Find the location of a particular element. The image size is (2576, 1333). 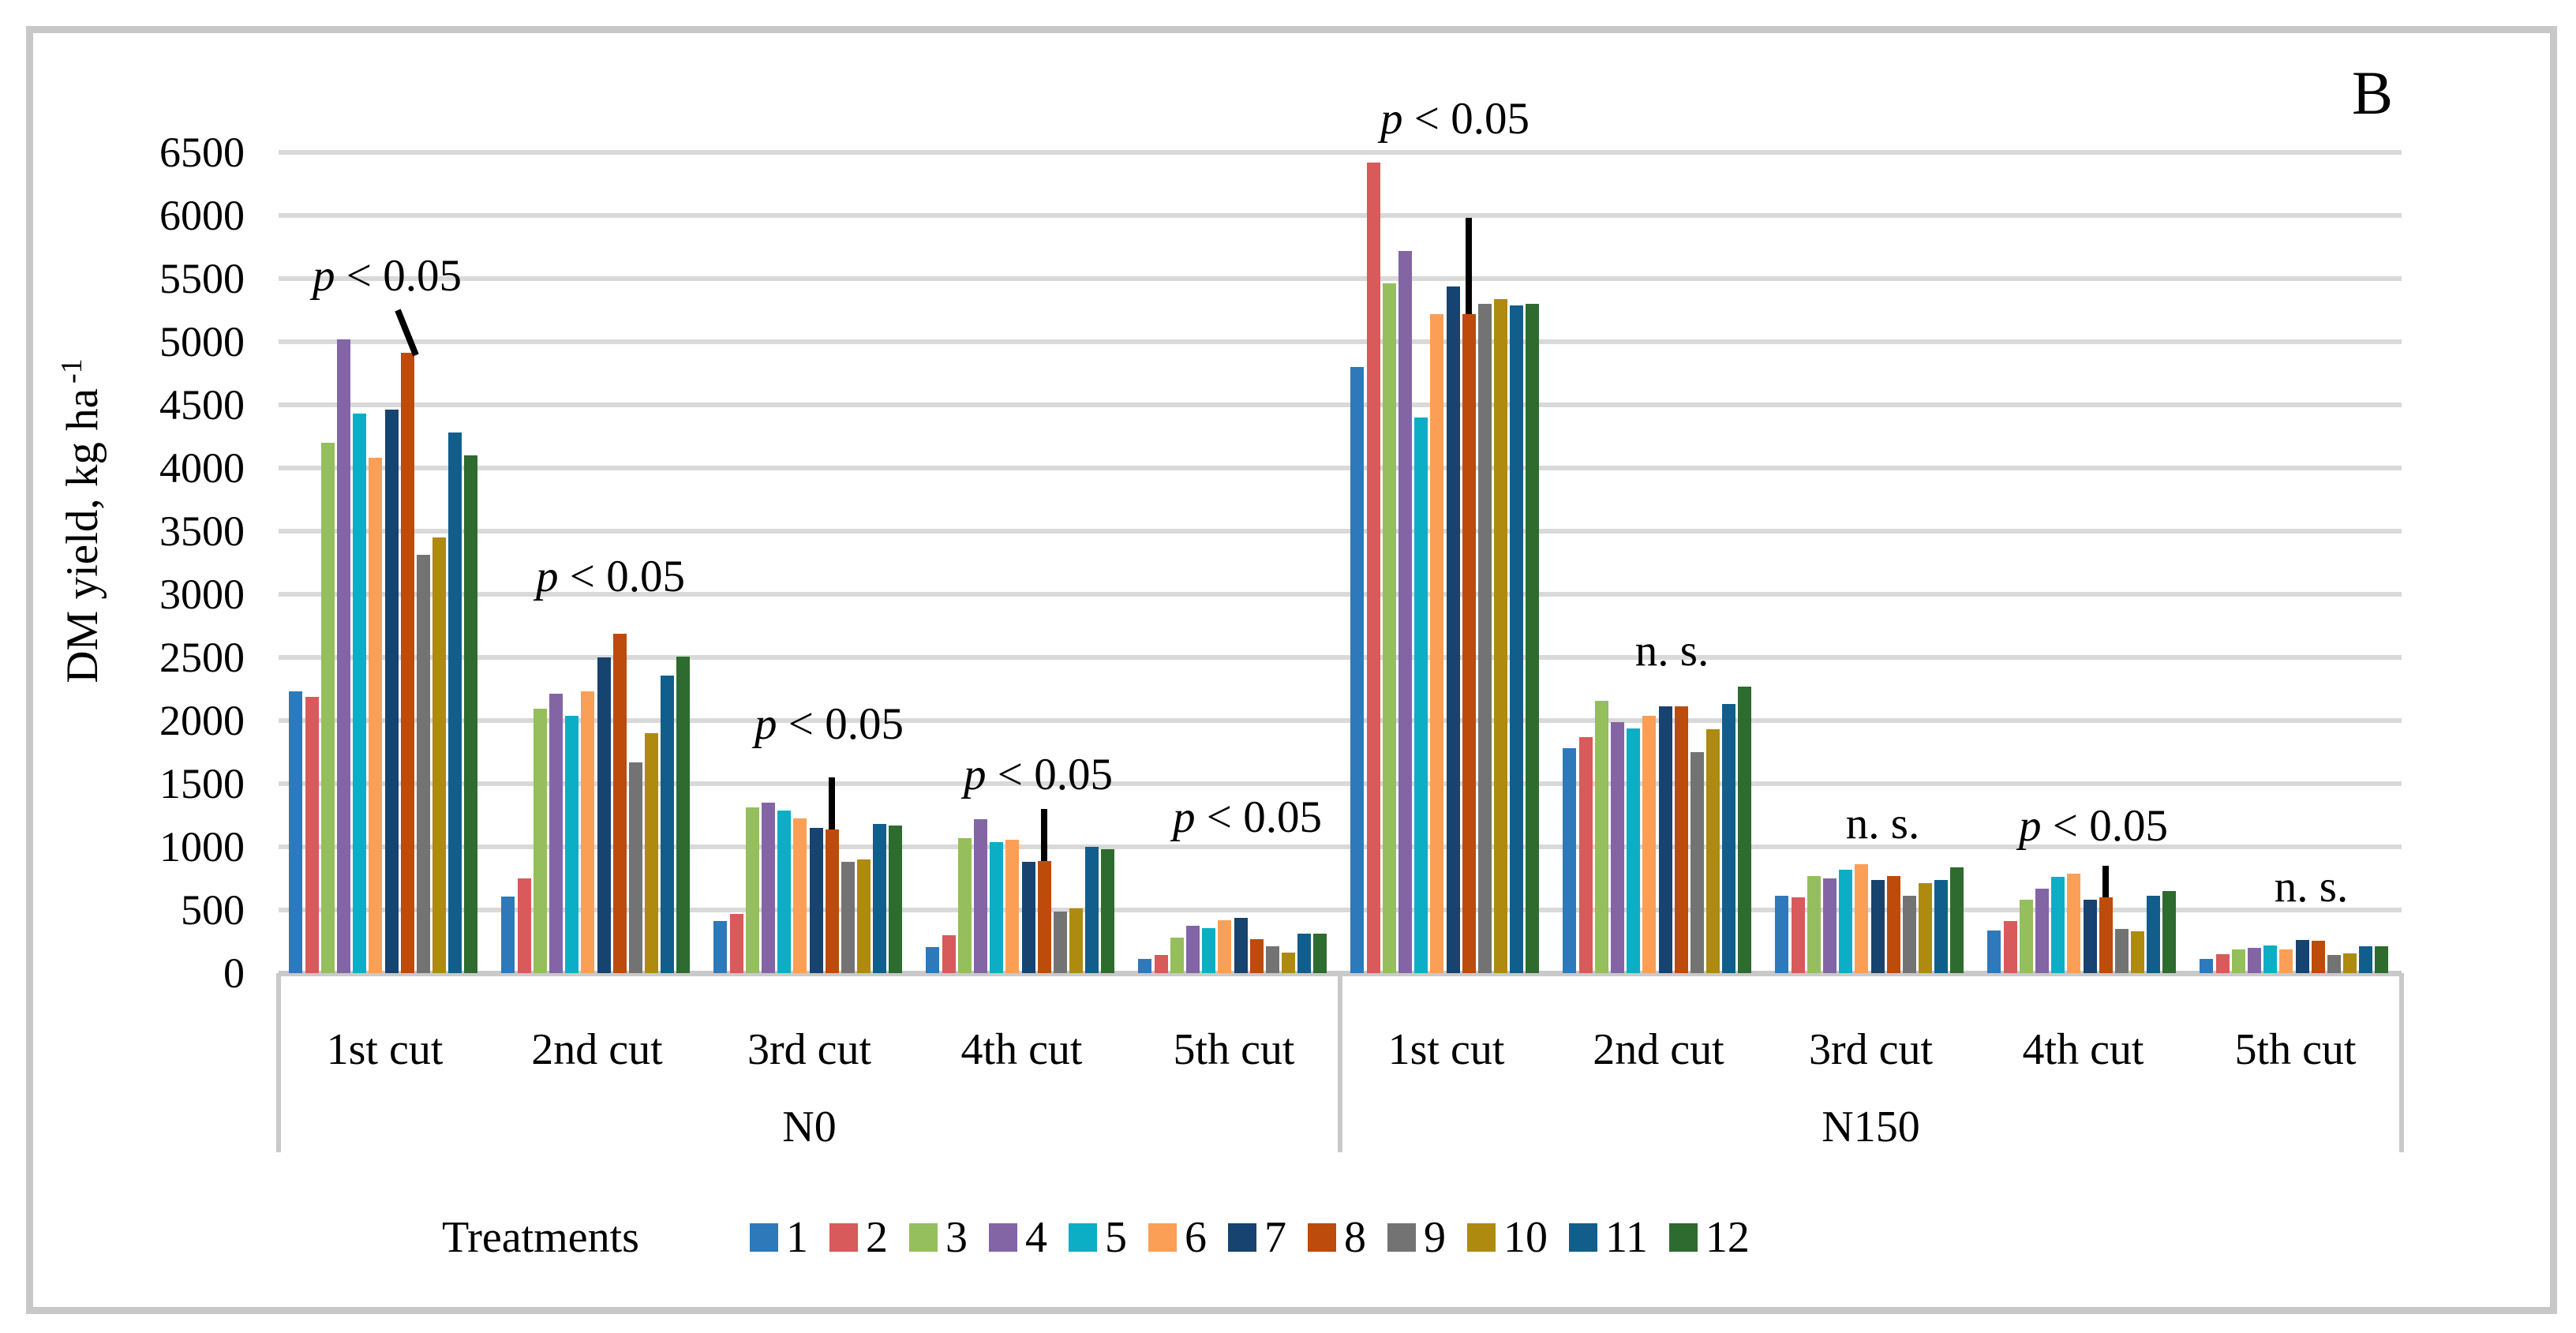

y-tick-label-5500: 5500 is located at coordinates (202, 278).